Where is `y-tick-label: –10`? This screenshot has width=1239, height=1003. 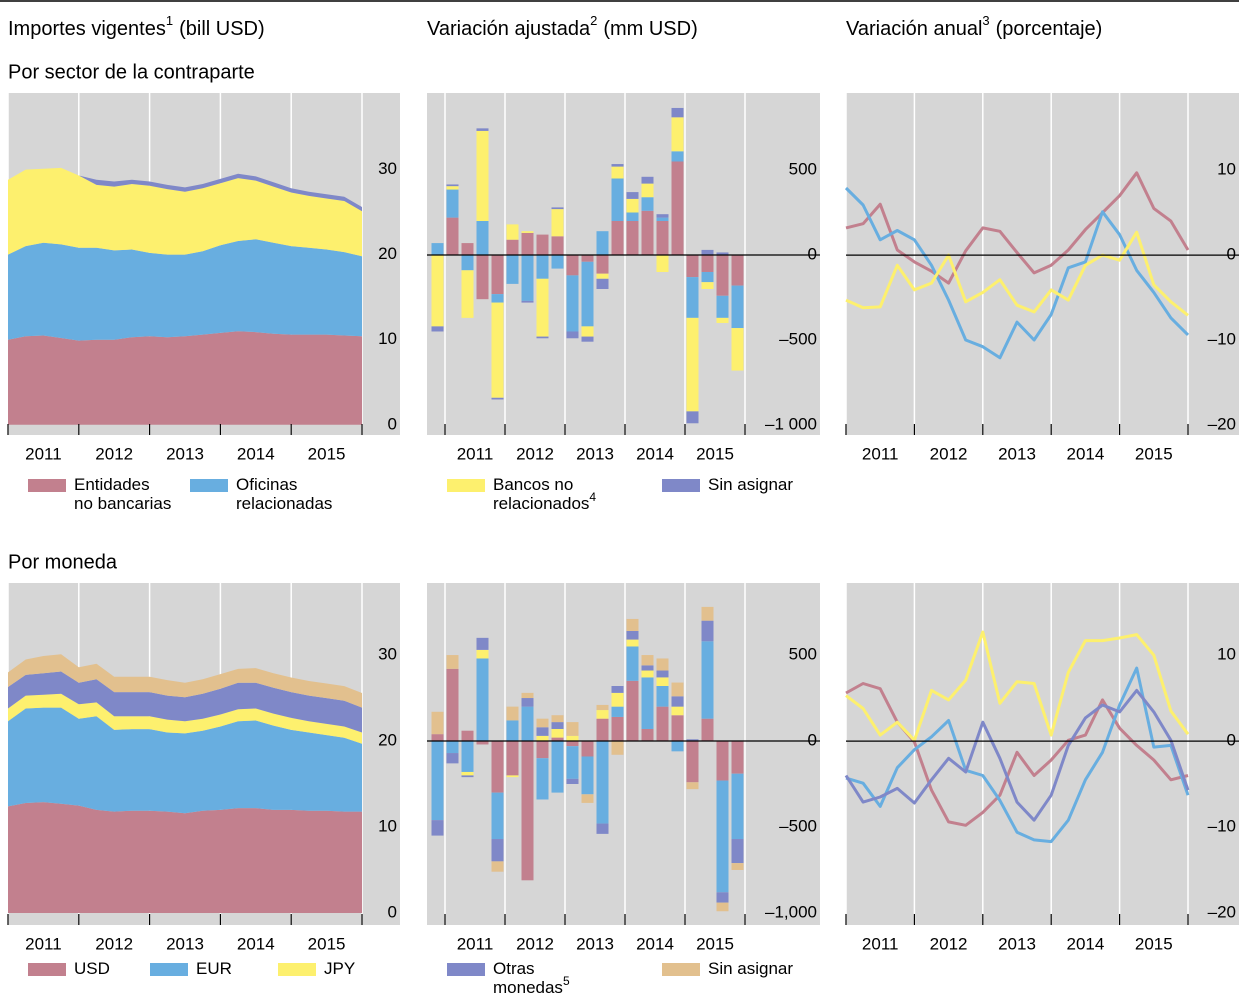
y-tick-label: –10 is located at coordinates (1222, 826).